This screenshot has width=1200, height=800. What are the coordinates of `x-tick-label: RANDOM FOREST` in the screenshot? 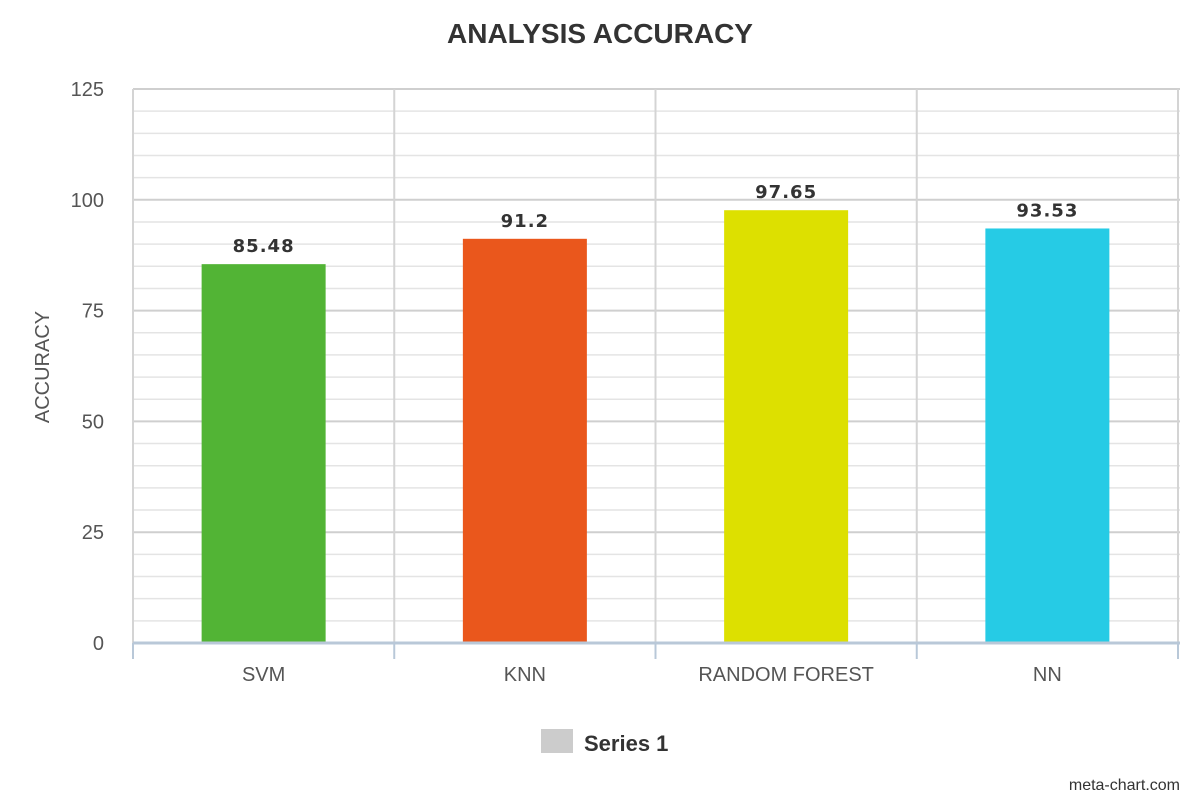 It's located at (786, 675).